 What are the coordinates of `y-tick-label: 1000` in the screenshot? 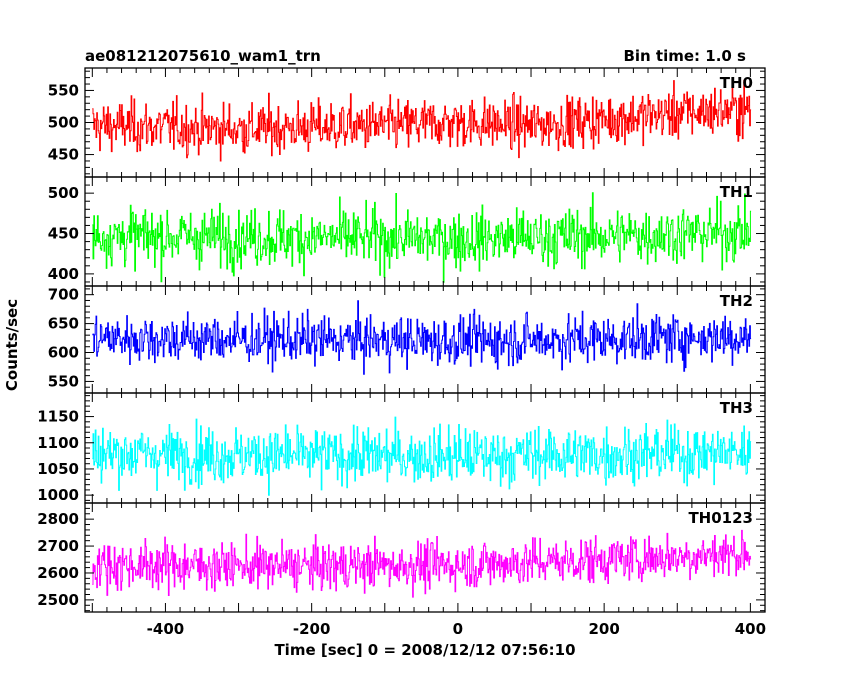 It's located at (58, 495).